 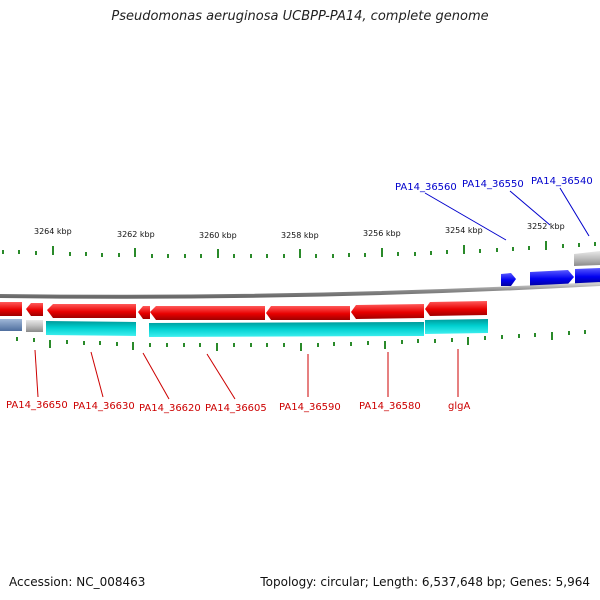 What do you see at coordinates (170, 408) in the screenshot?
I see `gene-label-reverse: PA14_36620` at bounding box center [170, 408].